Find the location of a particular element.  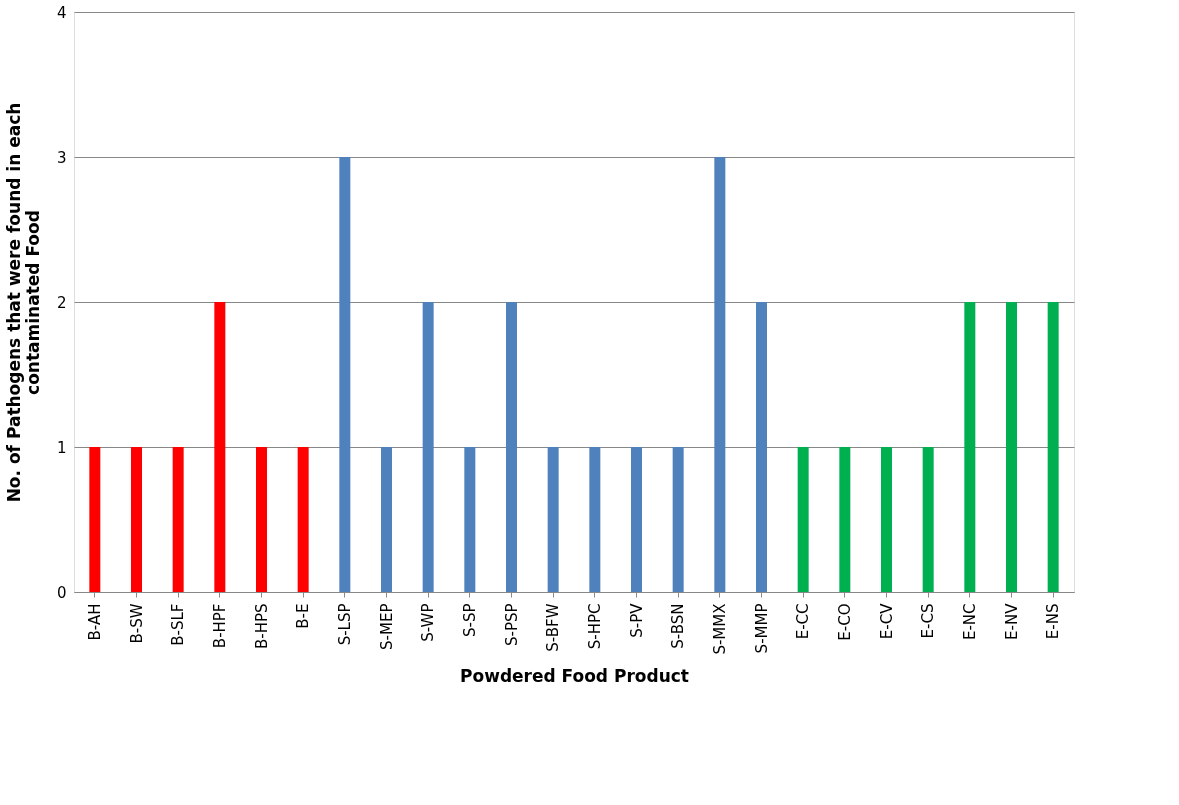

y-tick-label: 4 is located at coordinates (61, 12).